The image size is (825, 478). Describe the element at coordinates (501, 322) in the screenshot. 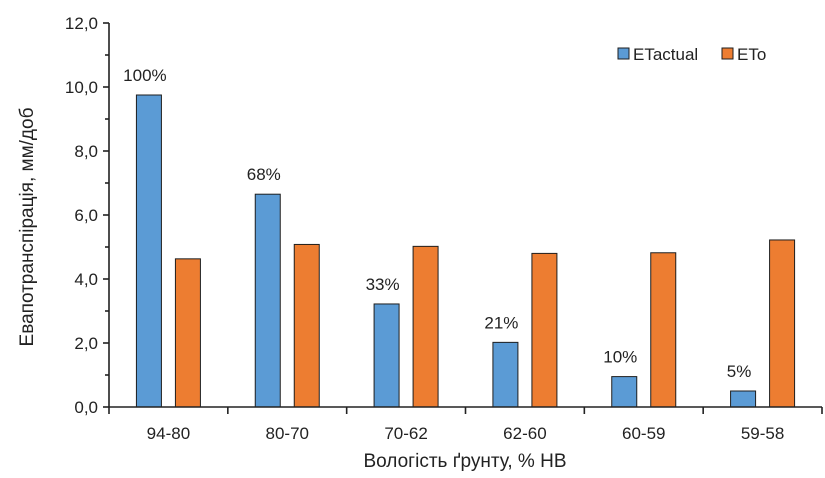

I see `data-label-etactual: 21%` at that location.